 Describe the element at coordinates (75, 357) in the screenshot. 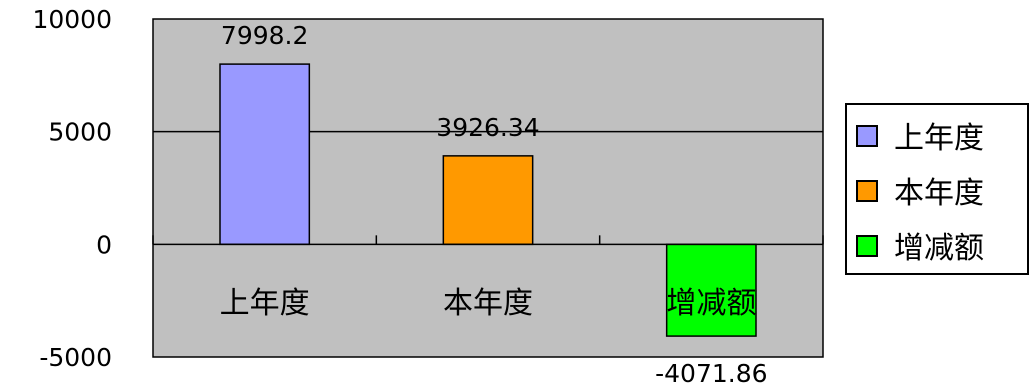

I see `y-tick-label: -5000` at that location.